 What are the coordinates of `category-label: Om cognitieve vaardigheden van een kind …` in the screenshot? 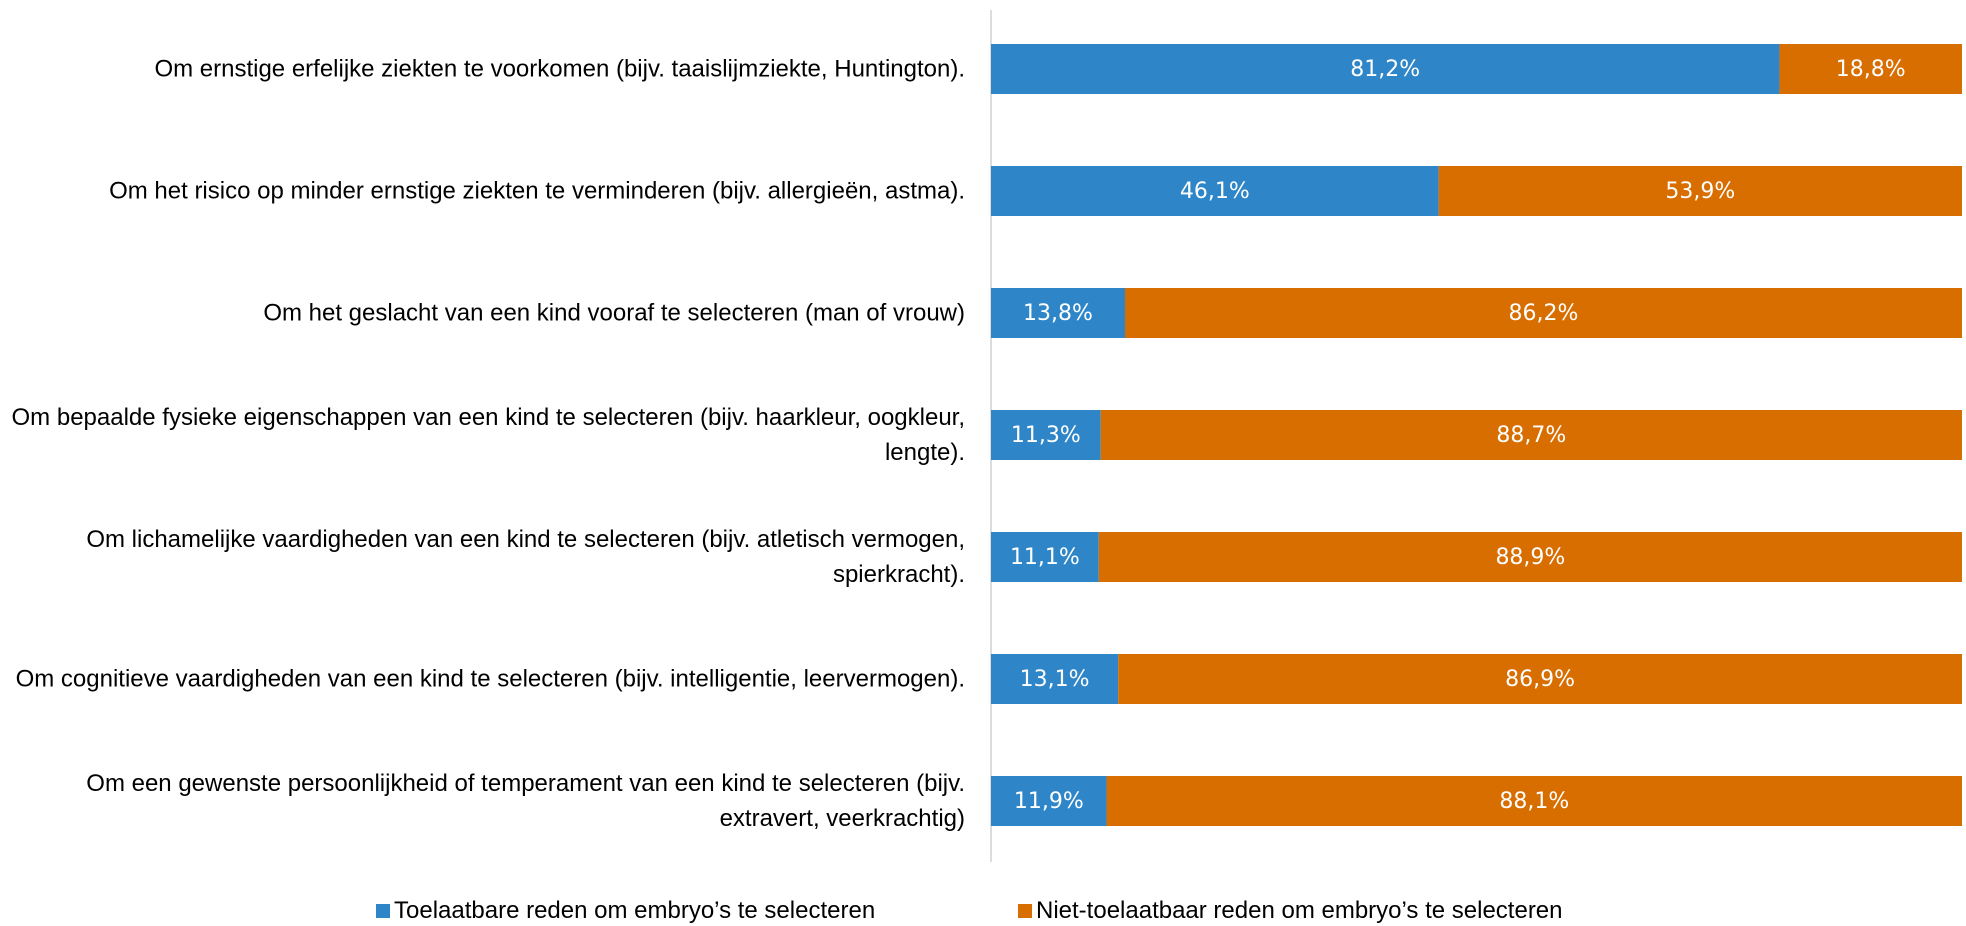 It's located at (490, 679).